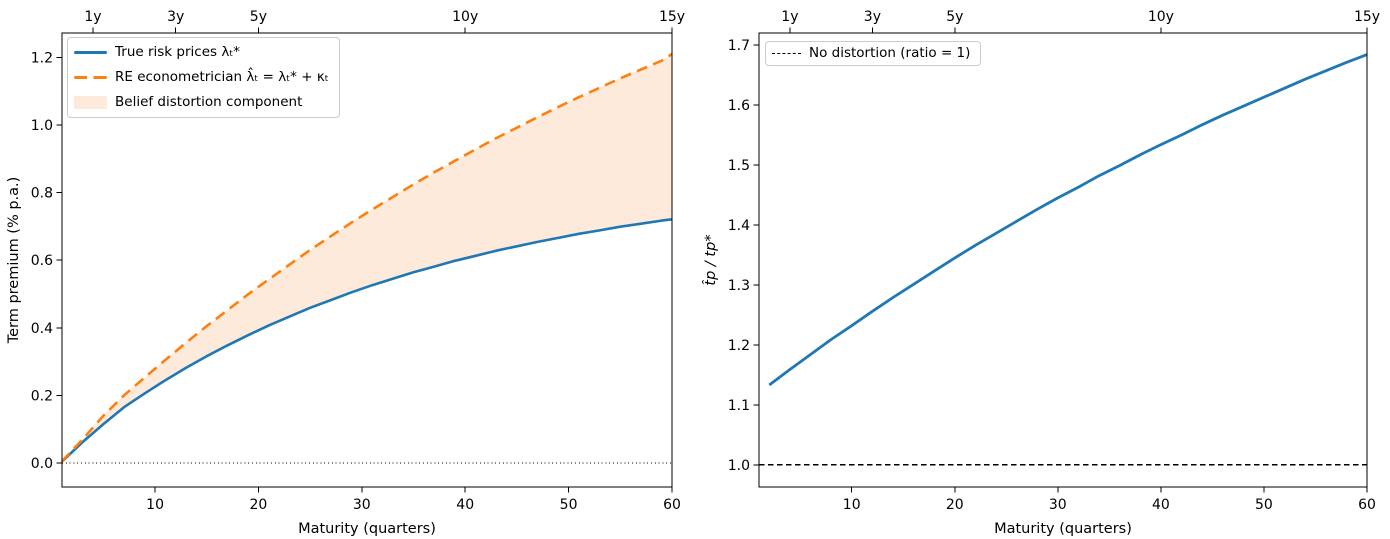 The width and height of the screenshot is (1390, 539). What do you see at coordinates (42, 261) in the screenshot?
I see `y-tick-label: 0.6` at bounding box center [42, 261].